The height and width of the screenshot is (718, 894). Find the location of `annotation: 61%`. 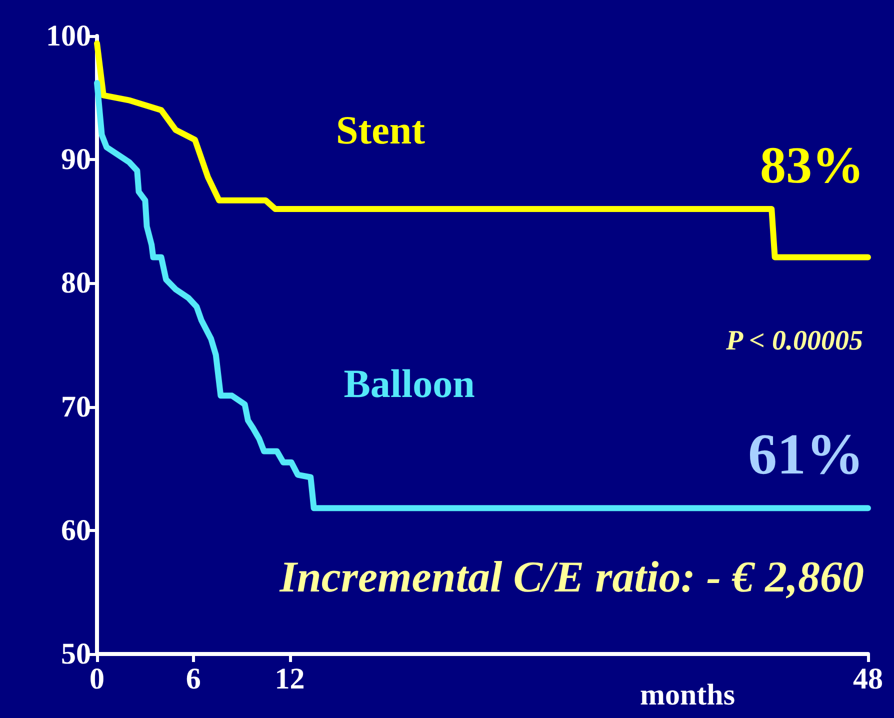

annotation: 61% is located at coordinates (806, 454).